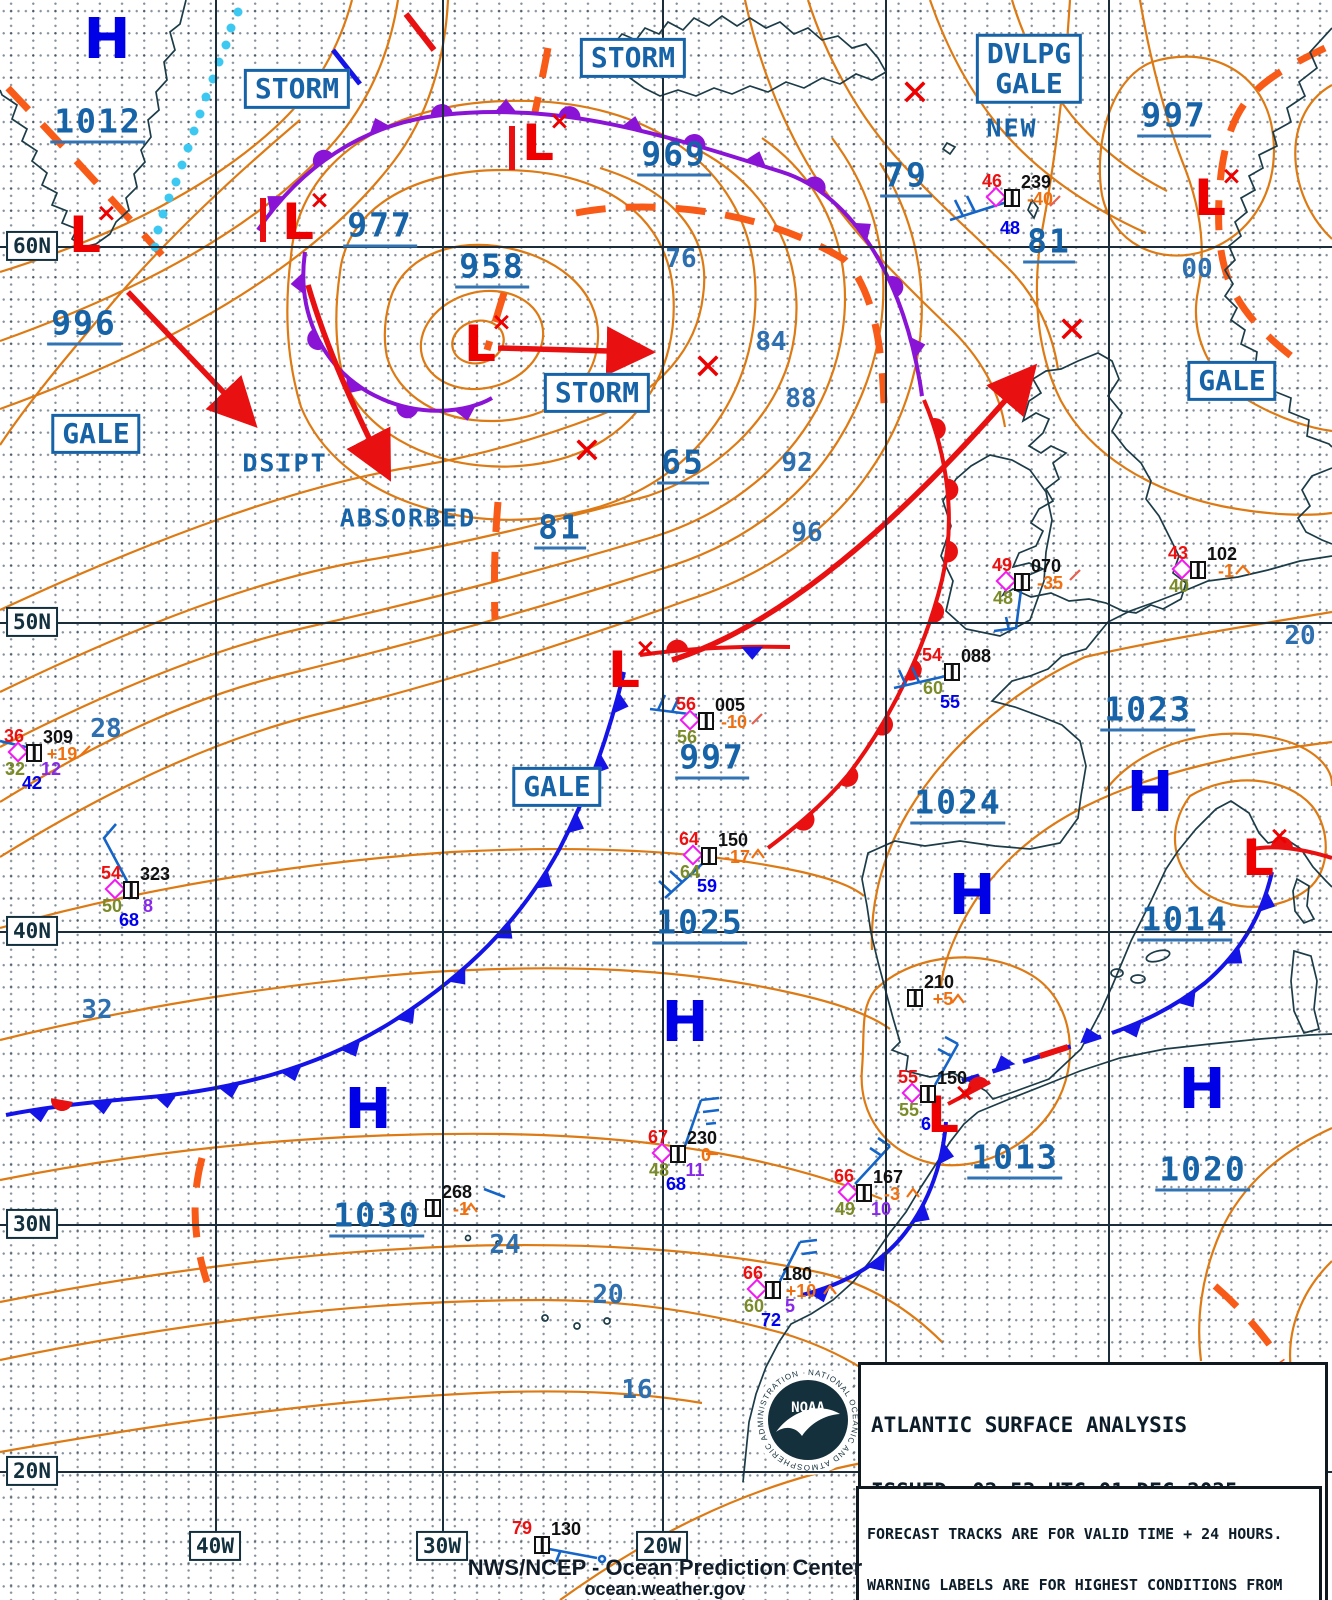  I want to click on pressure-center-label: 1013, so click(1015, 1160).